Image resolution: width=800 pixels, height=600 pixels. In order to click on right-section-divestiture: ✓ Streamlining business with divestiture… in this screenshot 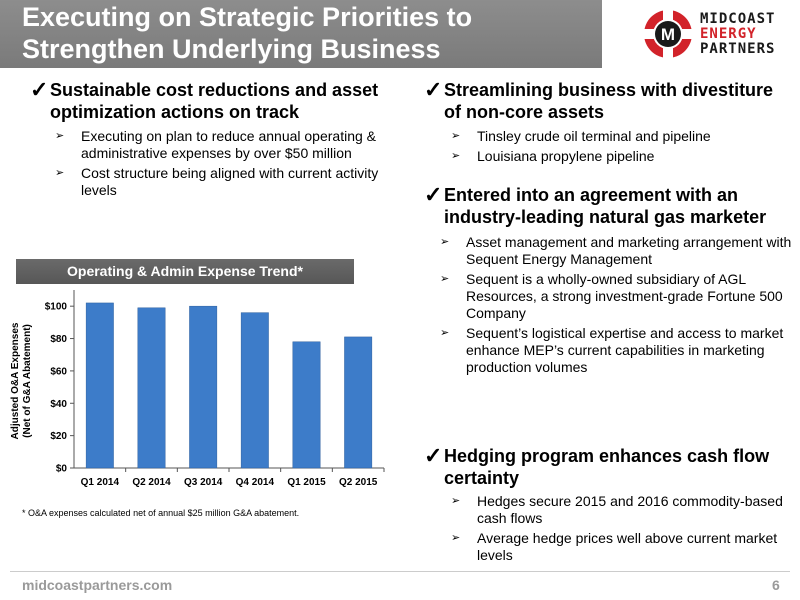, I will do `click(609, 123)`.